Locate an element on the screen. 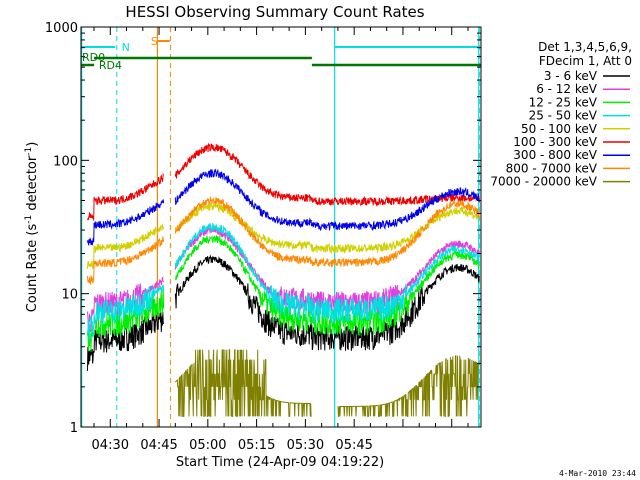  legend-entry-label: 6 - 12 keV is located at coordinates (567, 89).